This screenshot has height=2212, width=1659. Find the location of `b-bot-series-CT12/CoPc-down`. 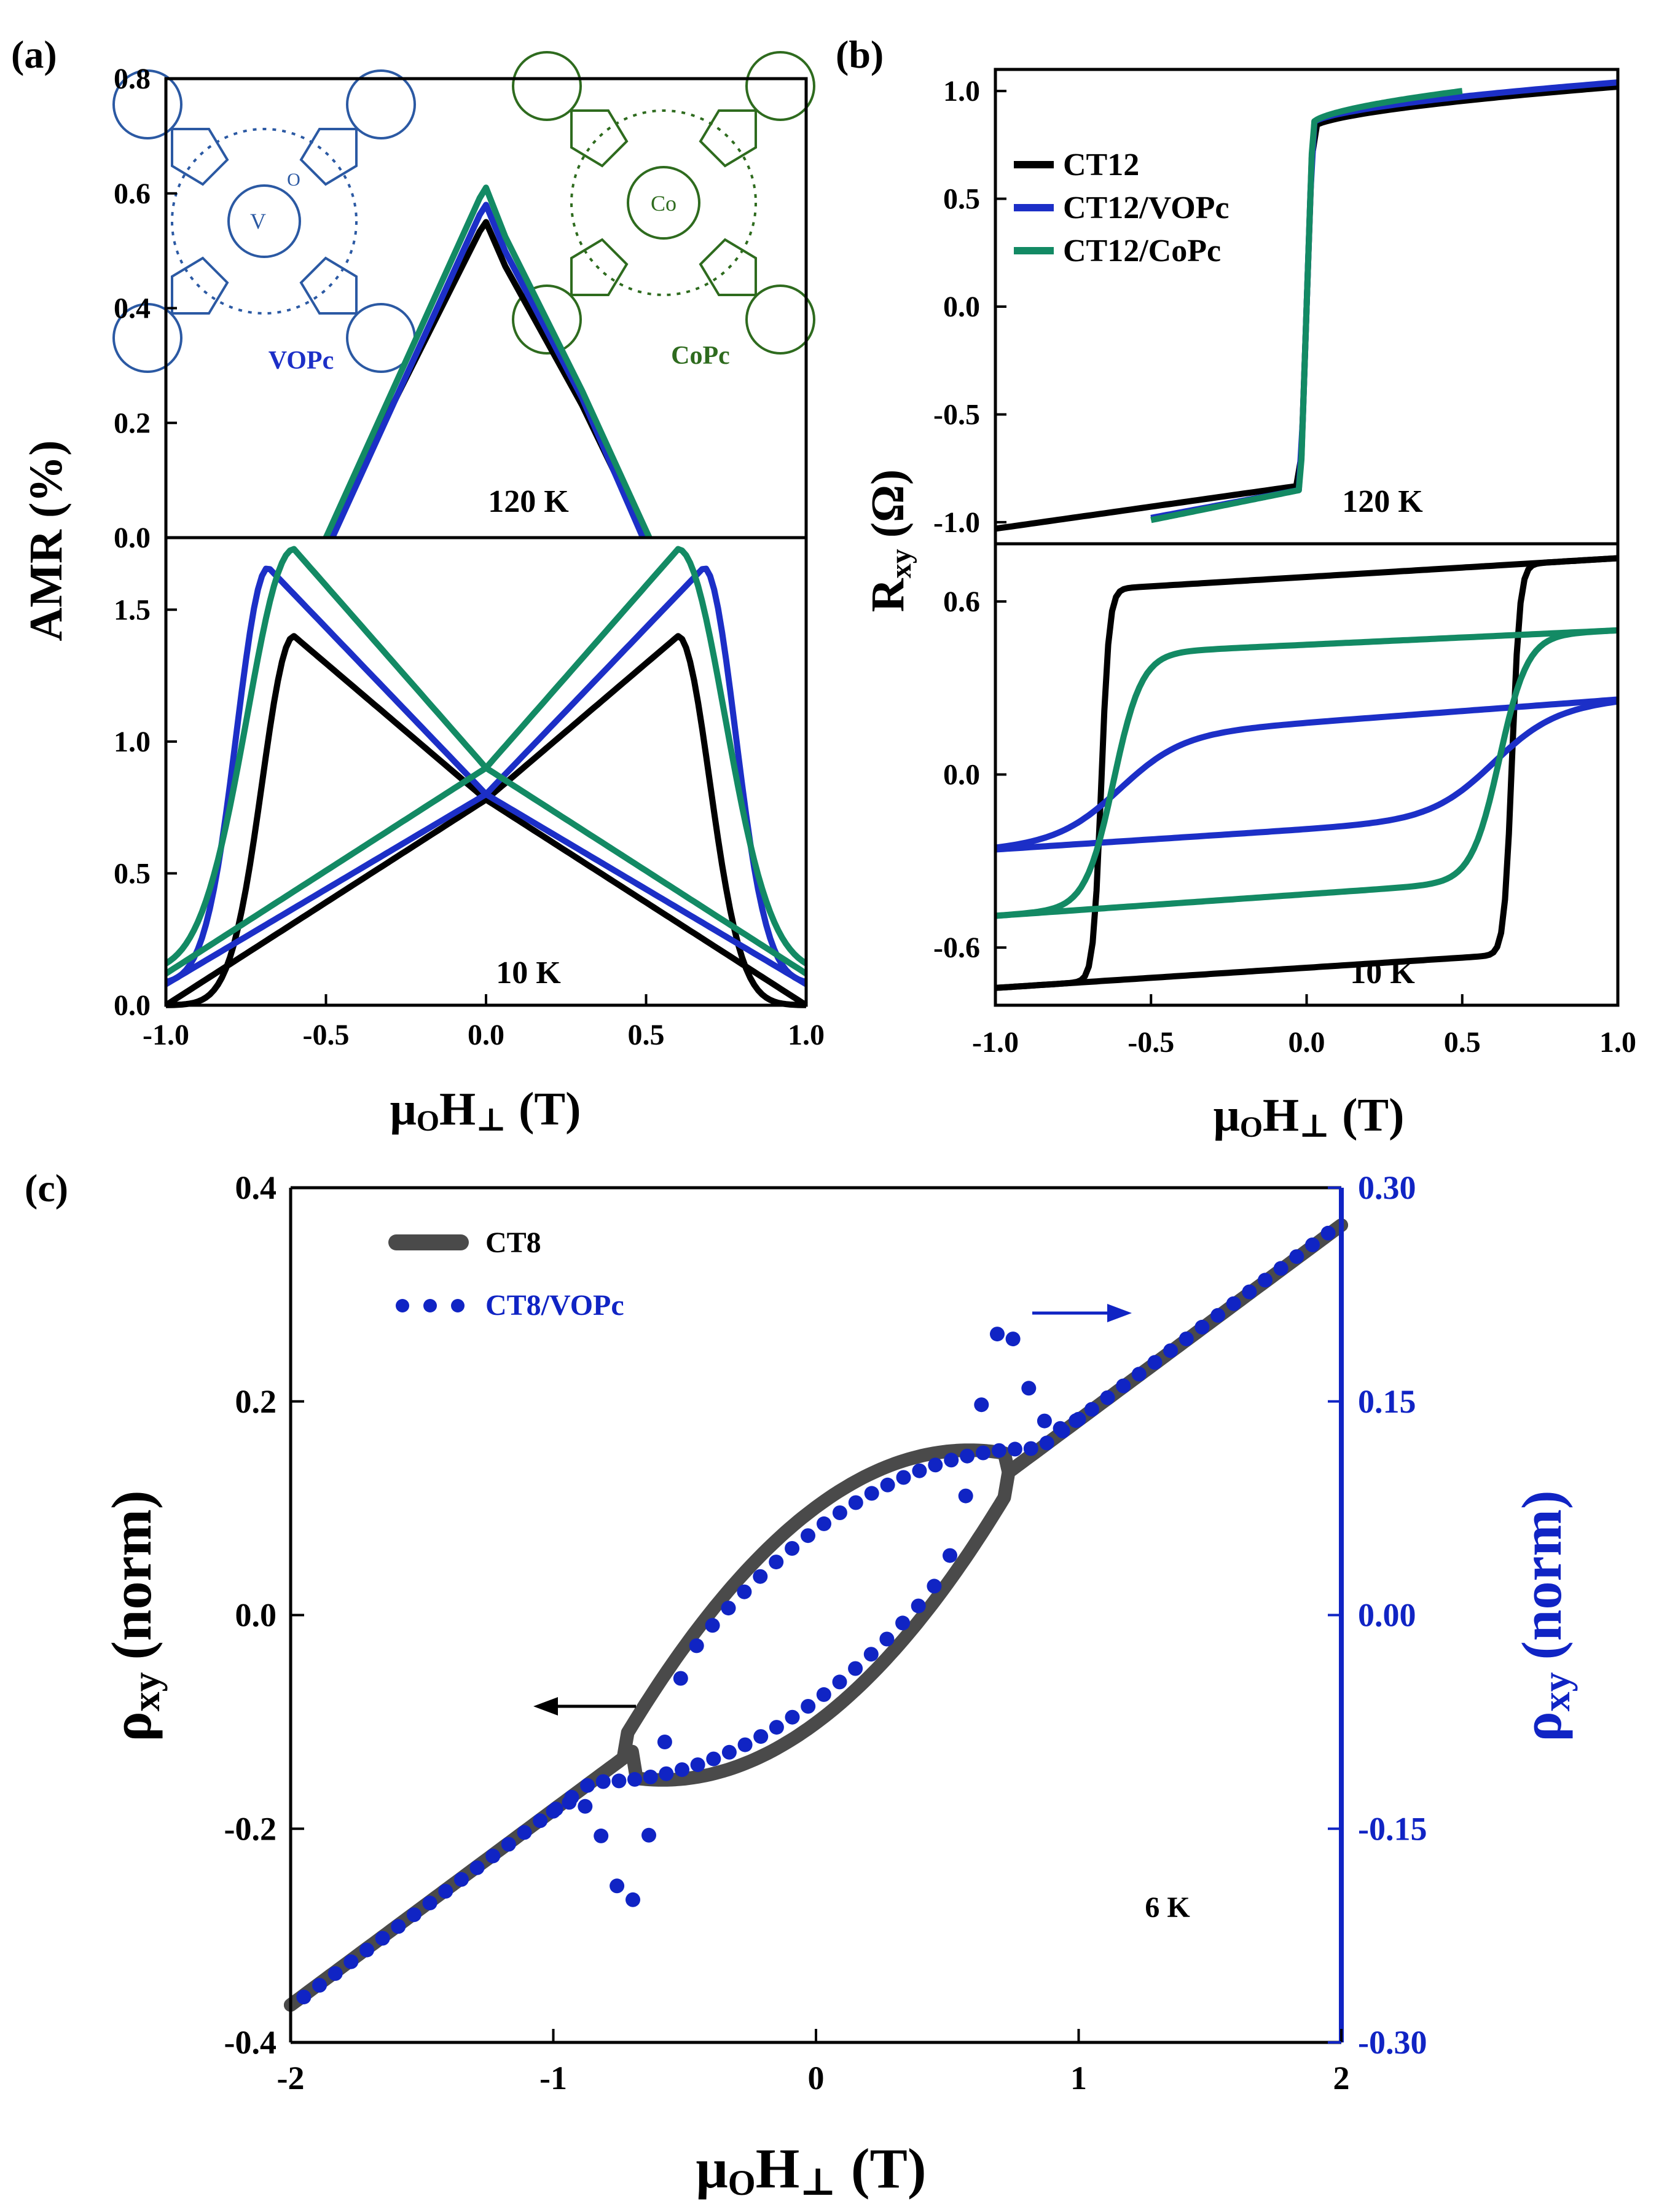

b-bot-series-CT12/CoPc-down is located at coordinates (1306, 773).